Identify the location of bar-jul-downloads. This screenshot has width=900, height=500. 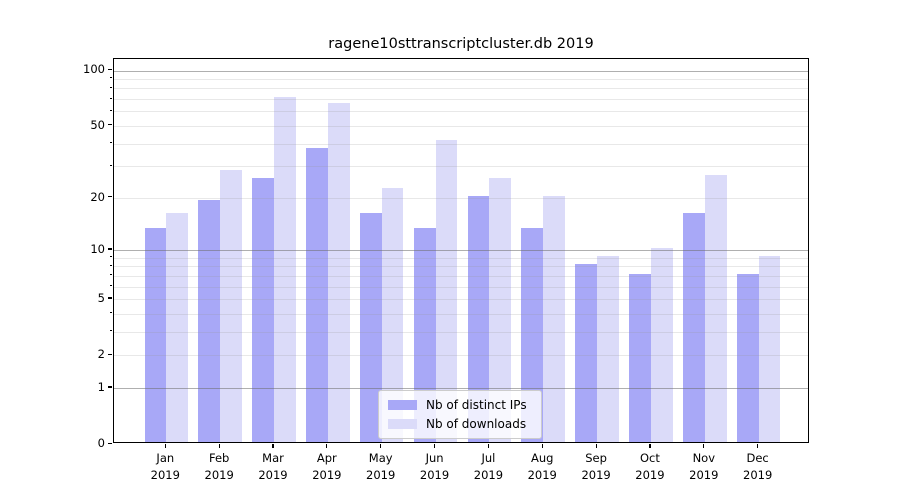
(500, 310).